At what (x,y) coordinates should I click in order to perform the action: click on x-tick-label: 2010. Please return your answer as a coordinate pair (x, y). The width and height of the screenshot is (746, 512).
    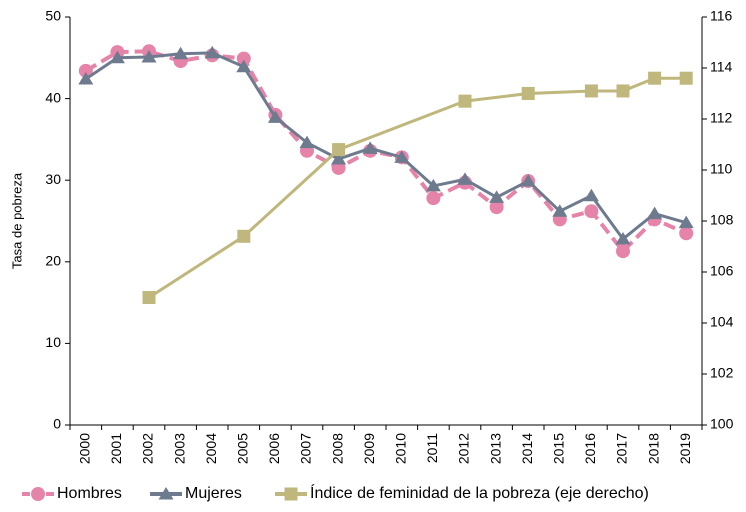
    Looking at the image, I should click on (401, 448).